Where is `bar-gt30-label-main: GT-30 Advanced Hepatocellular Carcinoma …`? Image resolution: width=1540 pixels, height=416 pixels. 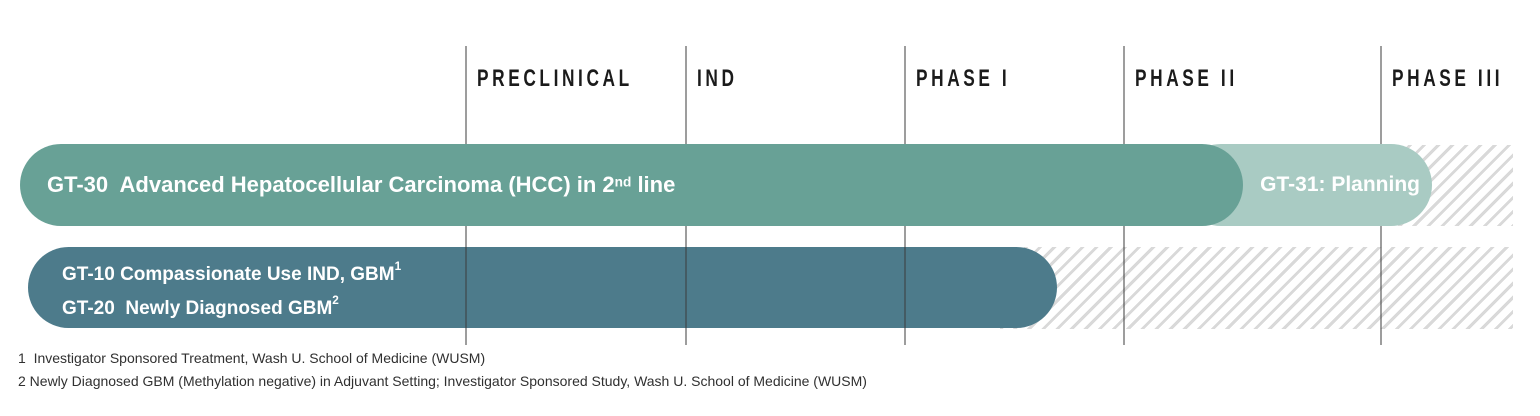 bar-gt30-label-main: GT-30 Advanced Hepatocellular Carcinoma … is located at coordinates (331, 184).